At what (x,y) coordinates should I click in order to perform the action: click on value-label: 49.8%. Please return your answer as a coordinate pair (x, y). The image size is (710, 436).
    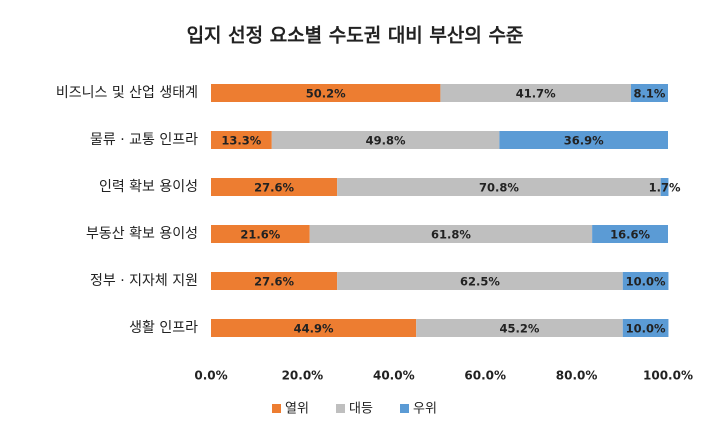
    Looking at the image, I should click on (386, 141).